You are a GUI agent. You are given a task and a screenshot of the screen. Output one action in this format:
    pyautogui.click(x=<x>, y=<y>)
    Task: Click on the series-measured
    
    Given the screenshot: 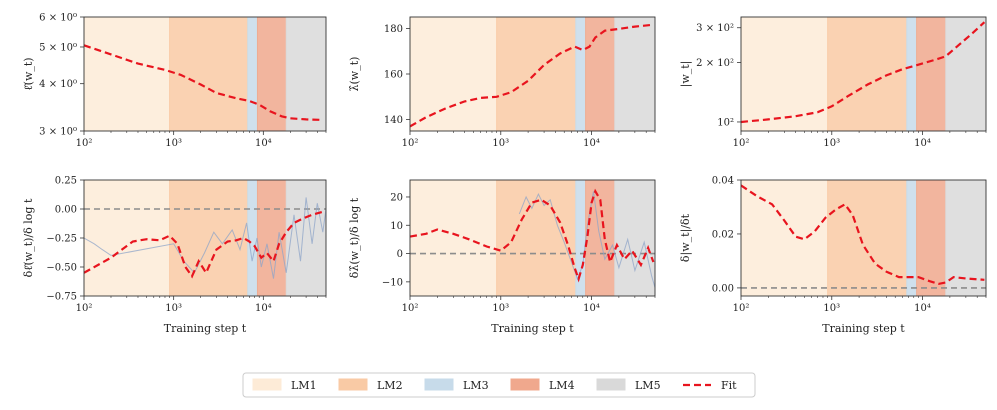 What is the action you would take?
    pyautogui.click(x=205, y=238)
    